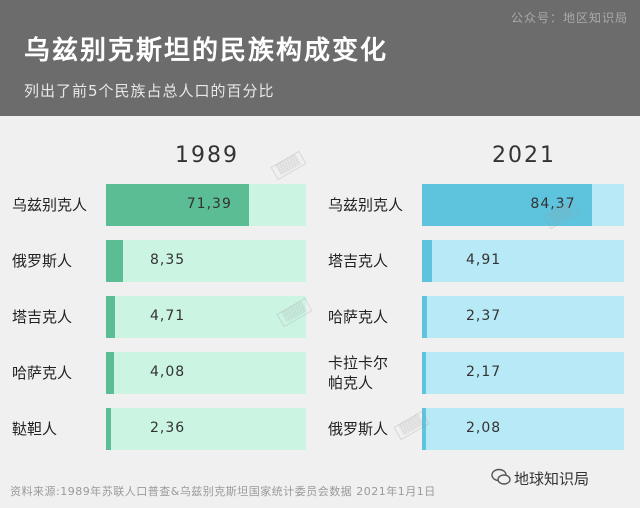 The width and height of the screenshot is (640, 508). I want to click on value-label: 4,91, so click(484, 260).